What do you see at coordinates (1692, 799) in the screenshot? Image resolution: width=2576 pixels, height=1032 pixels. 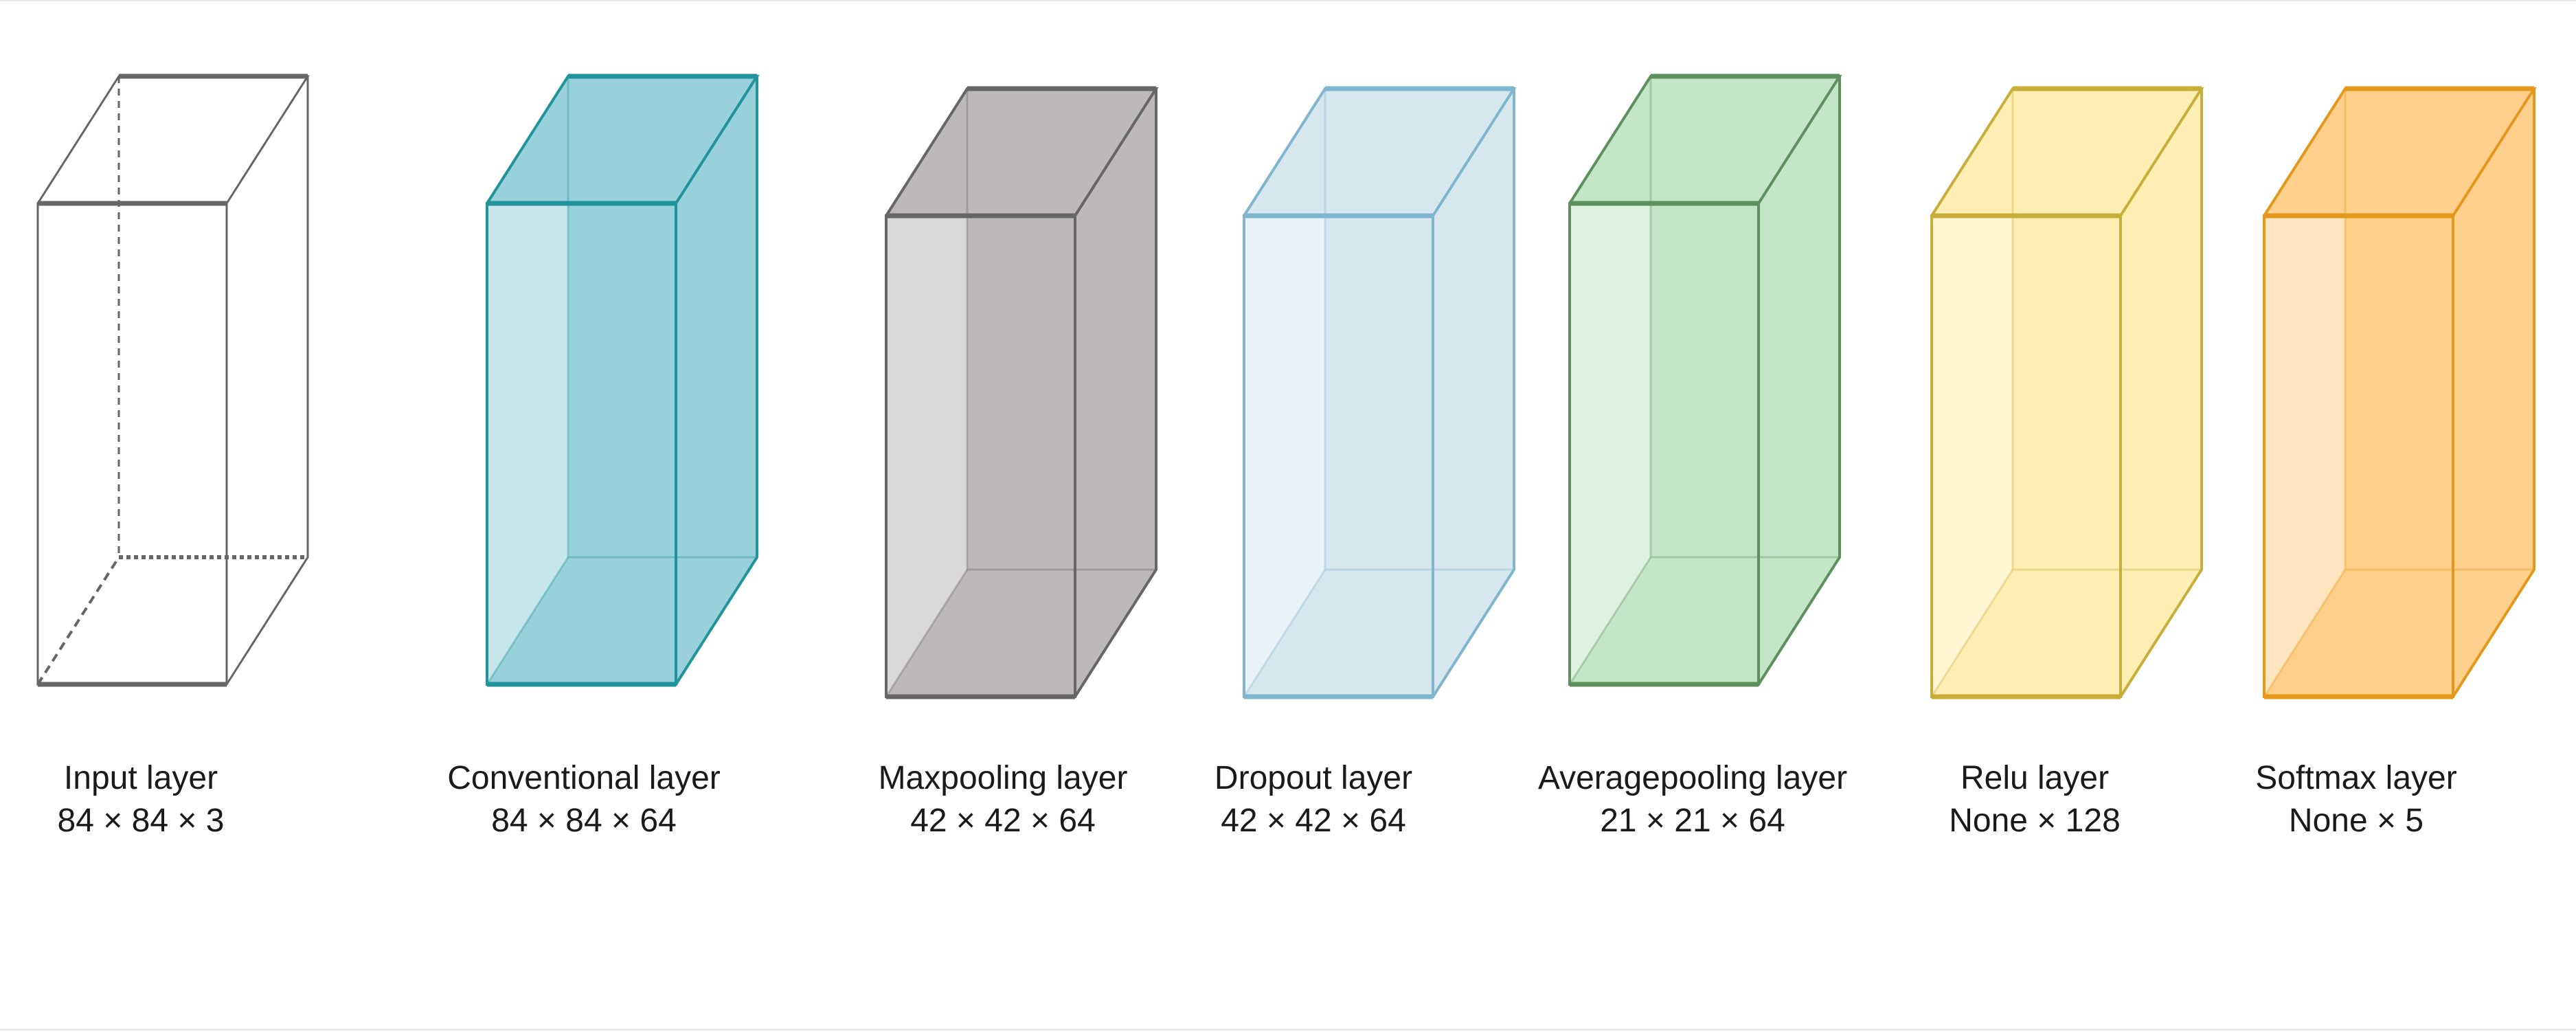 I see `layer-label-avgpool: Averagepooling layer 21 × 21 × 64` at bounding box center [1692, 799].